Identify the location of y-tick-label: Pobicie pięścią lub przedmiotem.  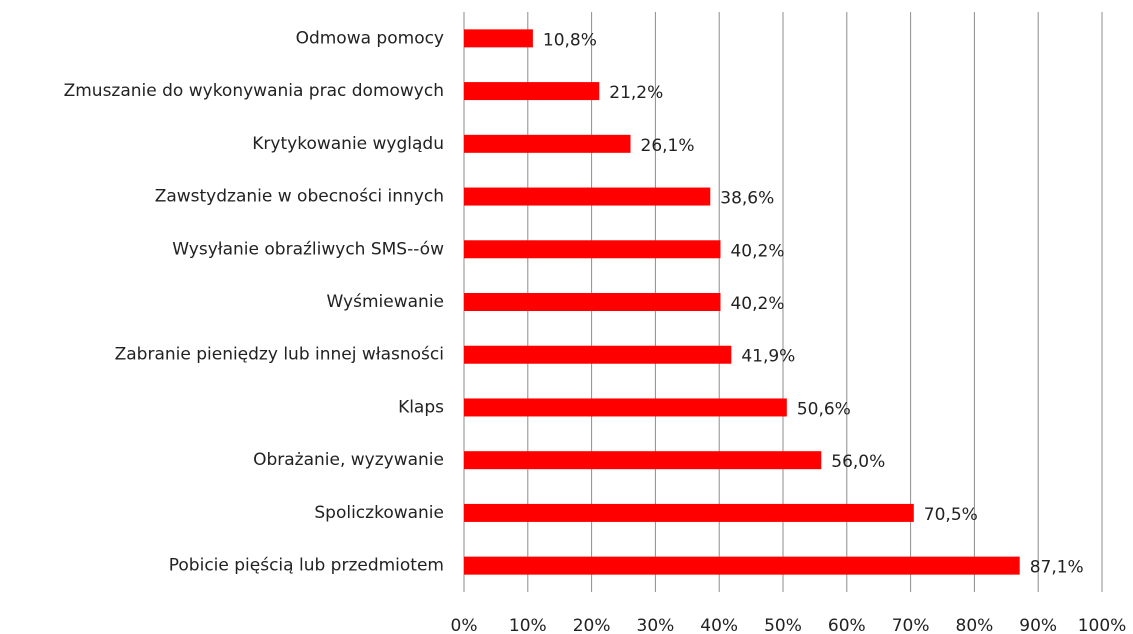
(306, 566).